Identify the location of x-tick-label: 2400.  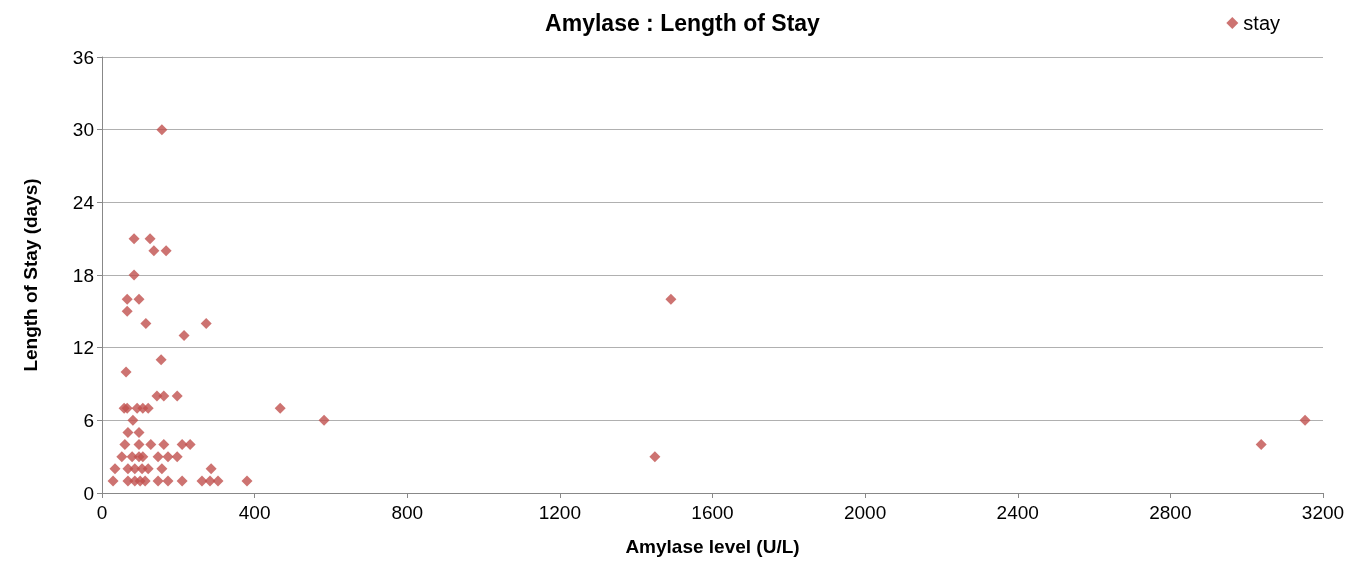
(1017, 512).